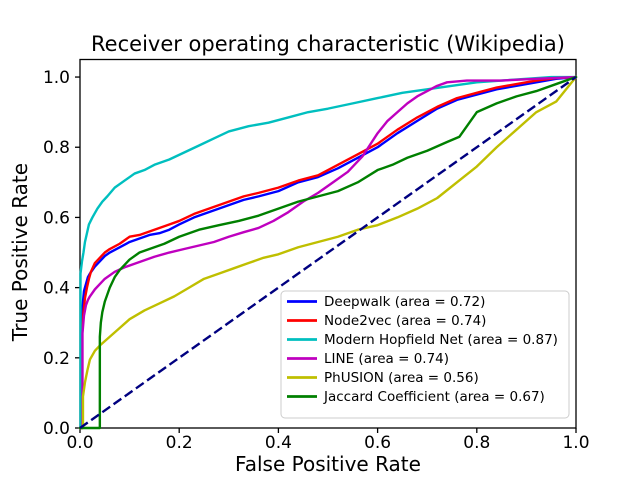 The height and width of the screenshot is (480, 640). What do you see at coordinates (56, 148) in the screenshot?
I see `y-tick-label: 0.8` at bounding box center [56, 148].